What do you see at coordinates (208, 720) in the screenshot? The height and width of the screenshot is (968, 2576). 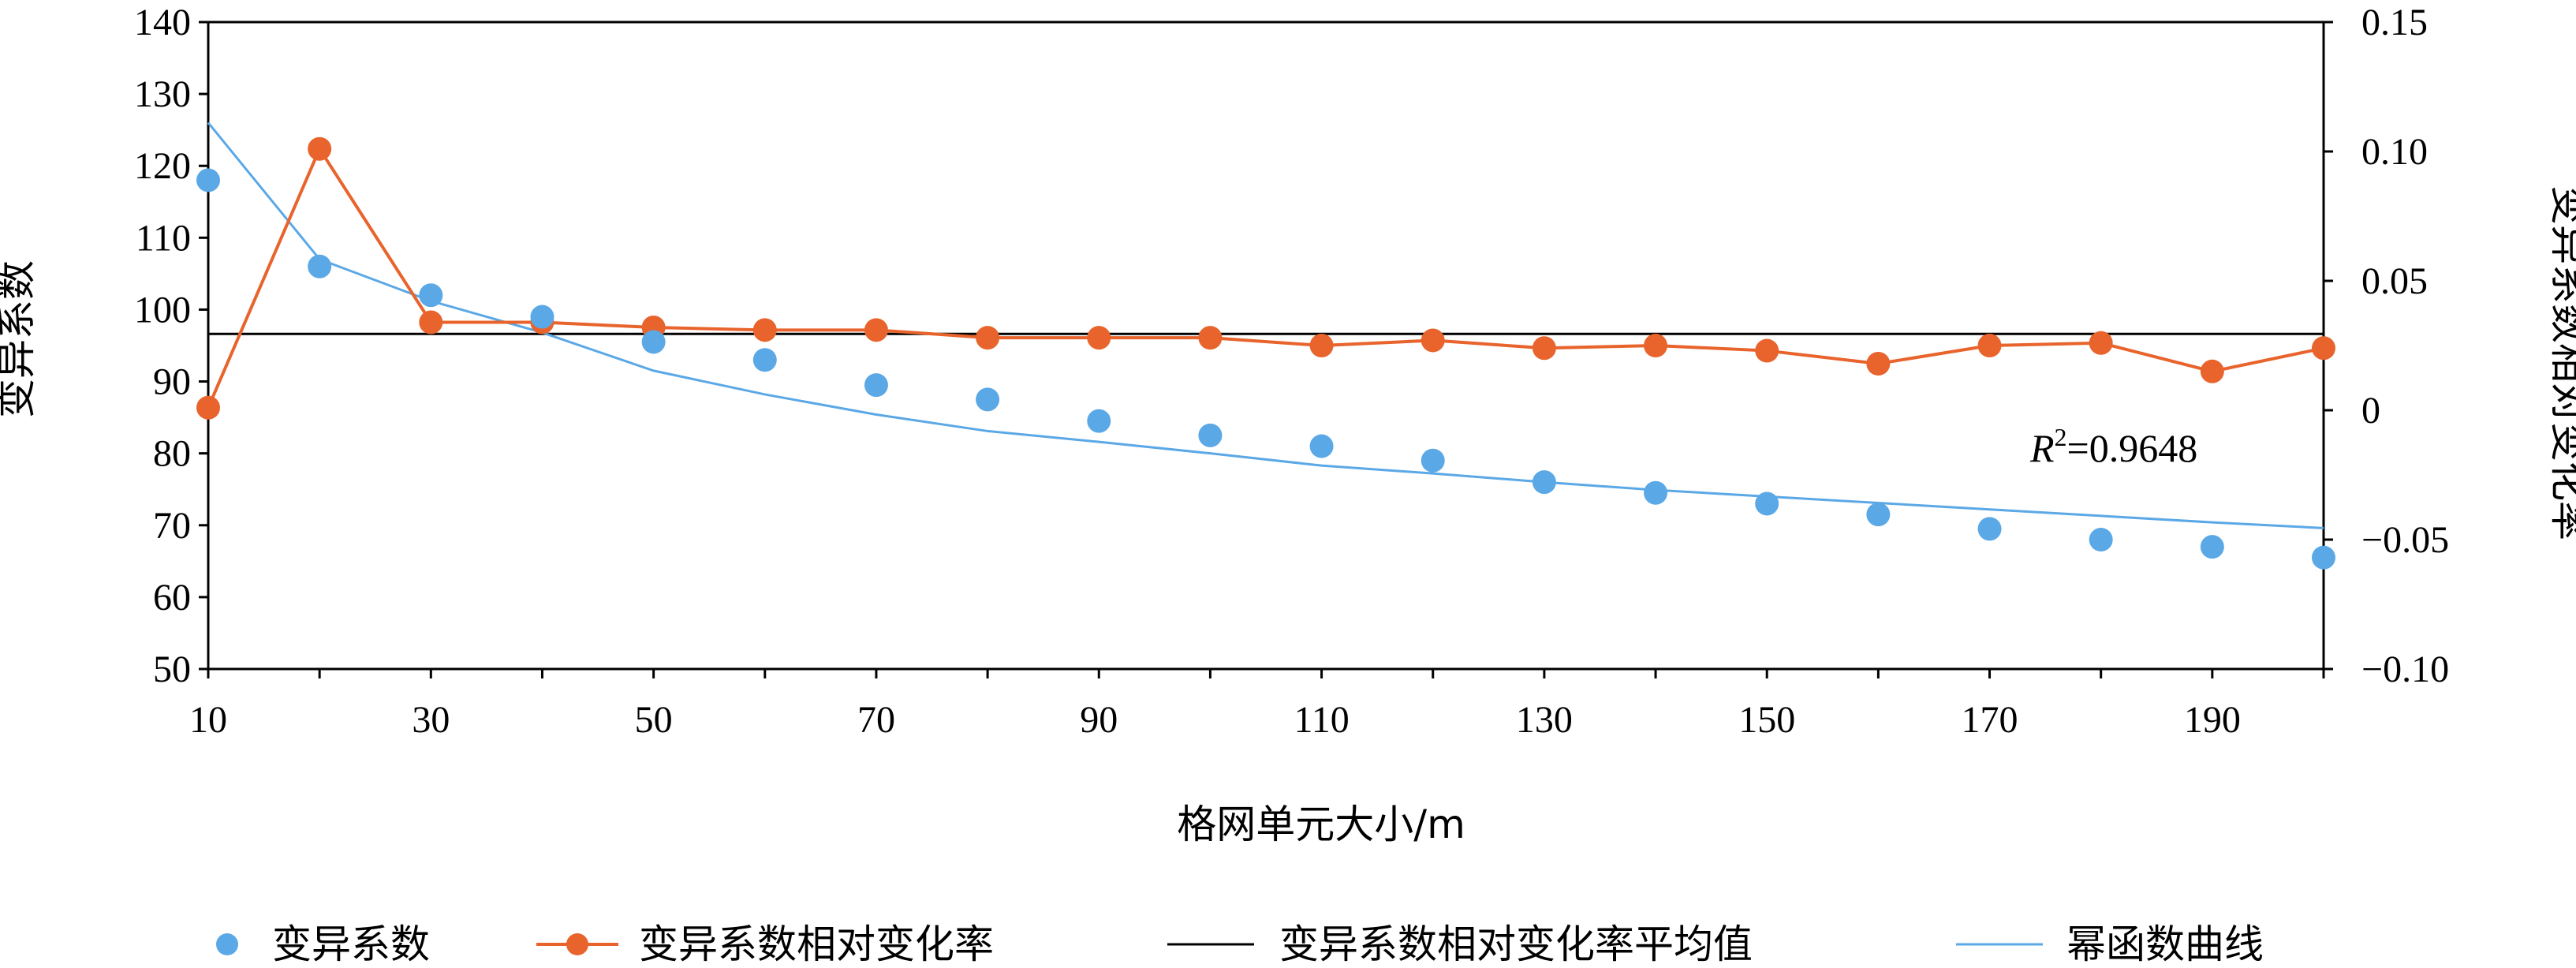 I see `x-tick-label: 10` at bounding box center [208, 720].